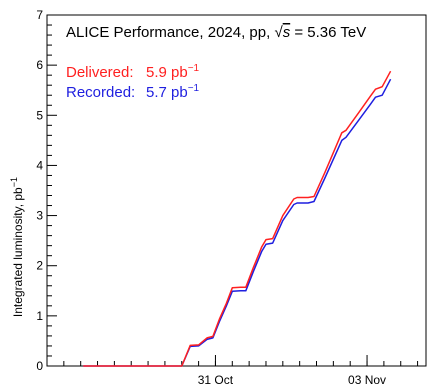 The height and width of the screenshot is (389, 431). What do you see at coordinates (39, 366) in the screenshot?
I see `y-tick-label: 0` at bounding box center [39, 366].